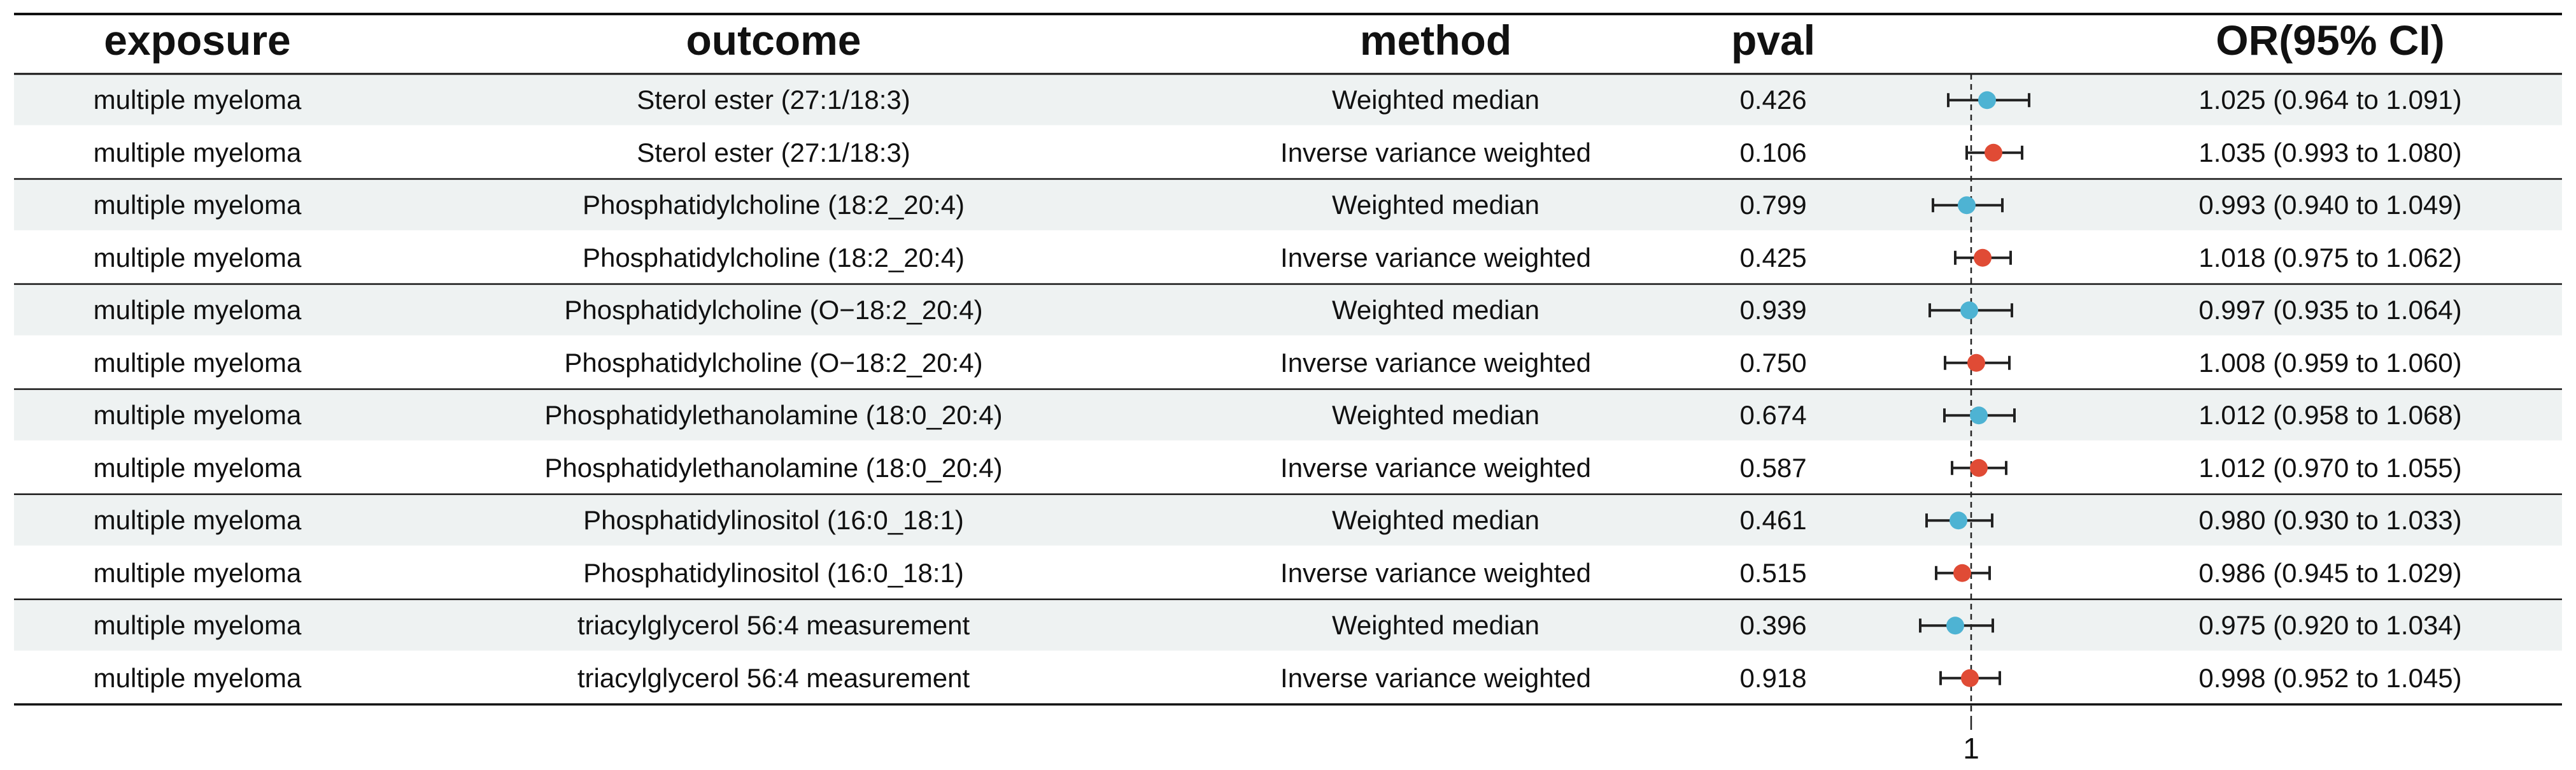 The image size is (2576, 770). I want to click on cell-pval: 0.106, so click(1773, 152).